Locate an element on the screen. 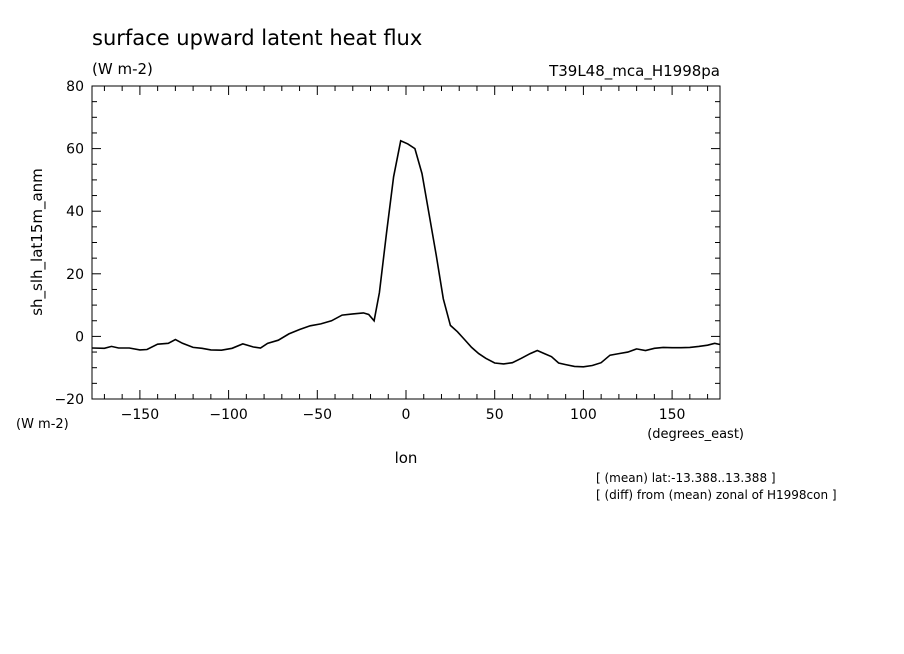 This screenshot has width=904, height=654. x-tick-label: −150 is located at coordinates (140, 415).